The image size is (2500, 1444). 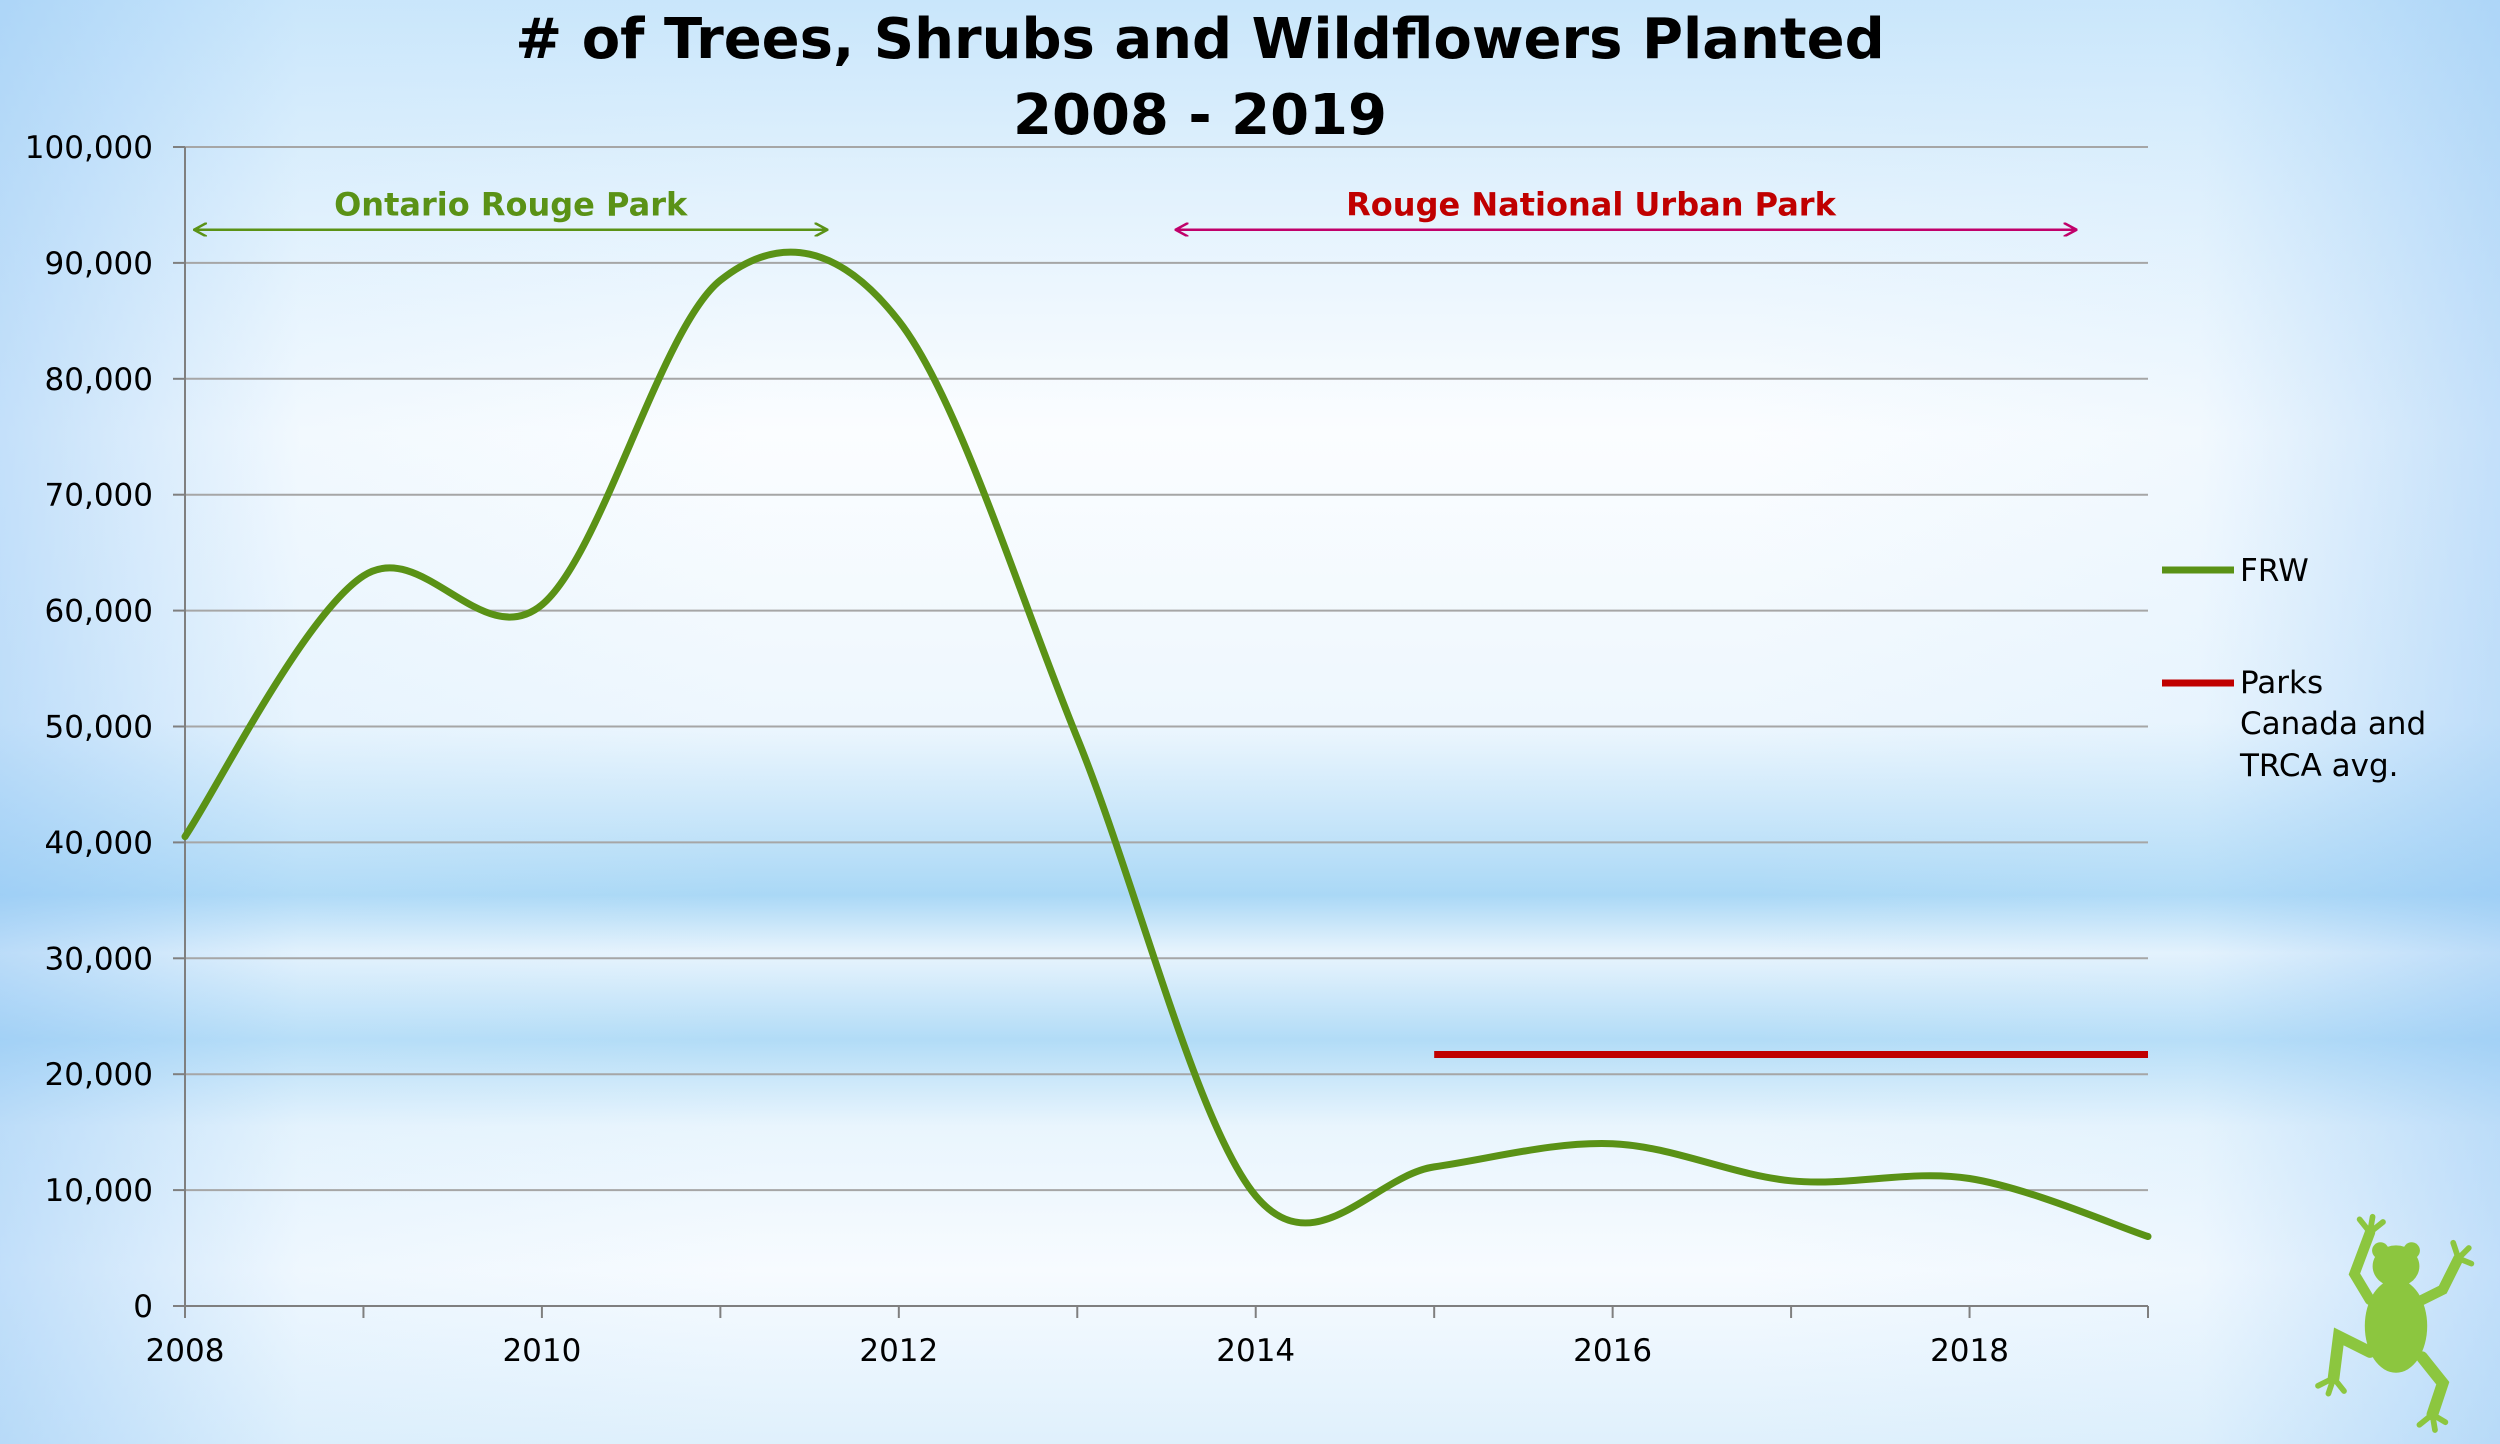 I want to click on x-tick-label-2018: 2018, so click(x=1969, y=1351).